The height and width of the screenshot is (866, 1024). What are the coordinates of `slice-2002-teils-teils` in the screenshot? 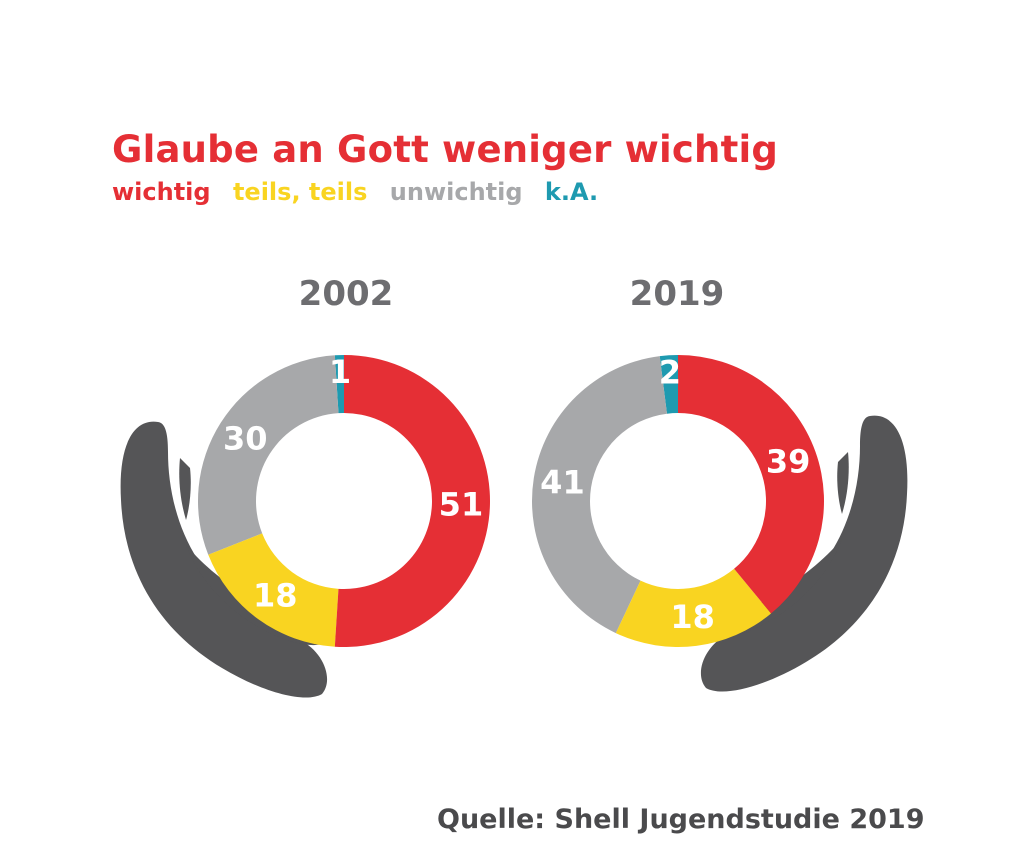 It's located at (273, 590).